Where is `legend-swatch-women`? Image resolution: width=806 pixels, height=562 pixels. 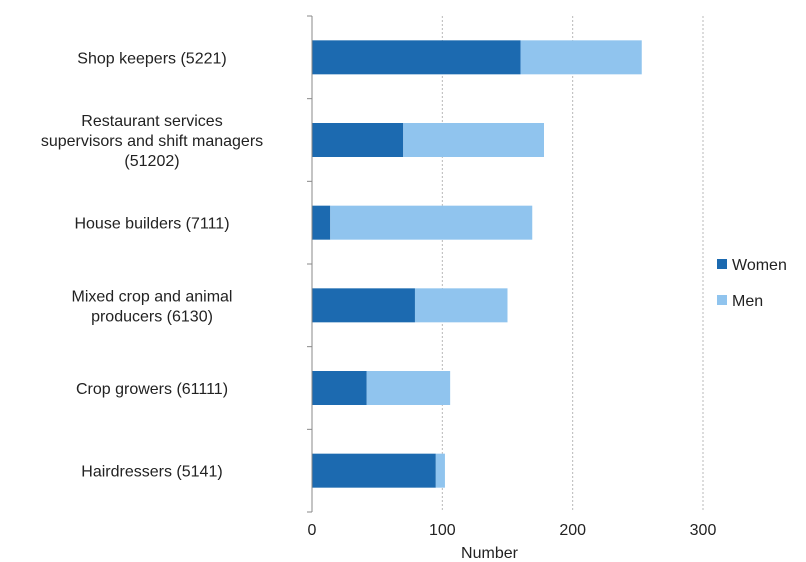 legend-swatch-women is located at coordinates (722, 264).